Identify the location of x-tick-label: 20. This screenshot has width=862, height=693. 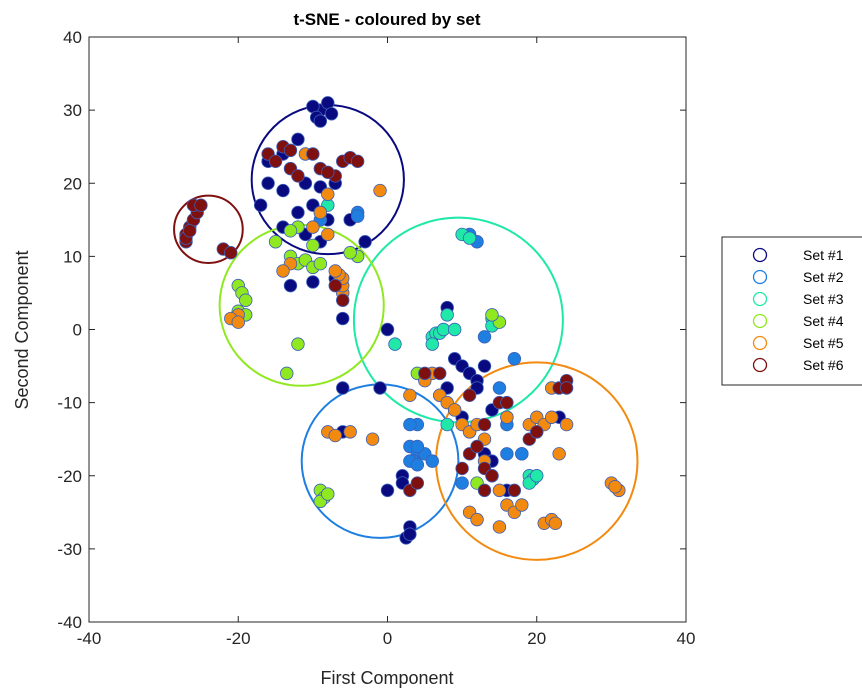
(536, 638).